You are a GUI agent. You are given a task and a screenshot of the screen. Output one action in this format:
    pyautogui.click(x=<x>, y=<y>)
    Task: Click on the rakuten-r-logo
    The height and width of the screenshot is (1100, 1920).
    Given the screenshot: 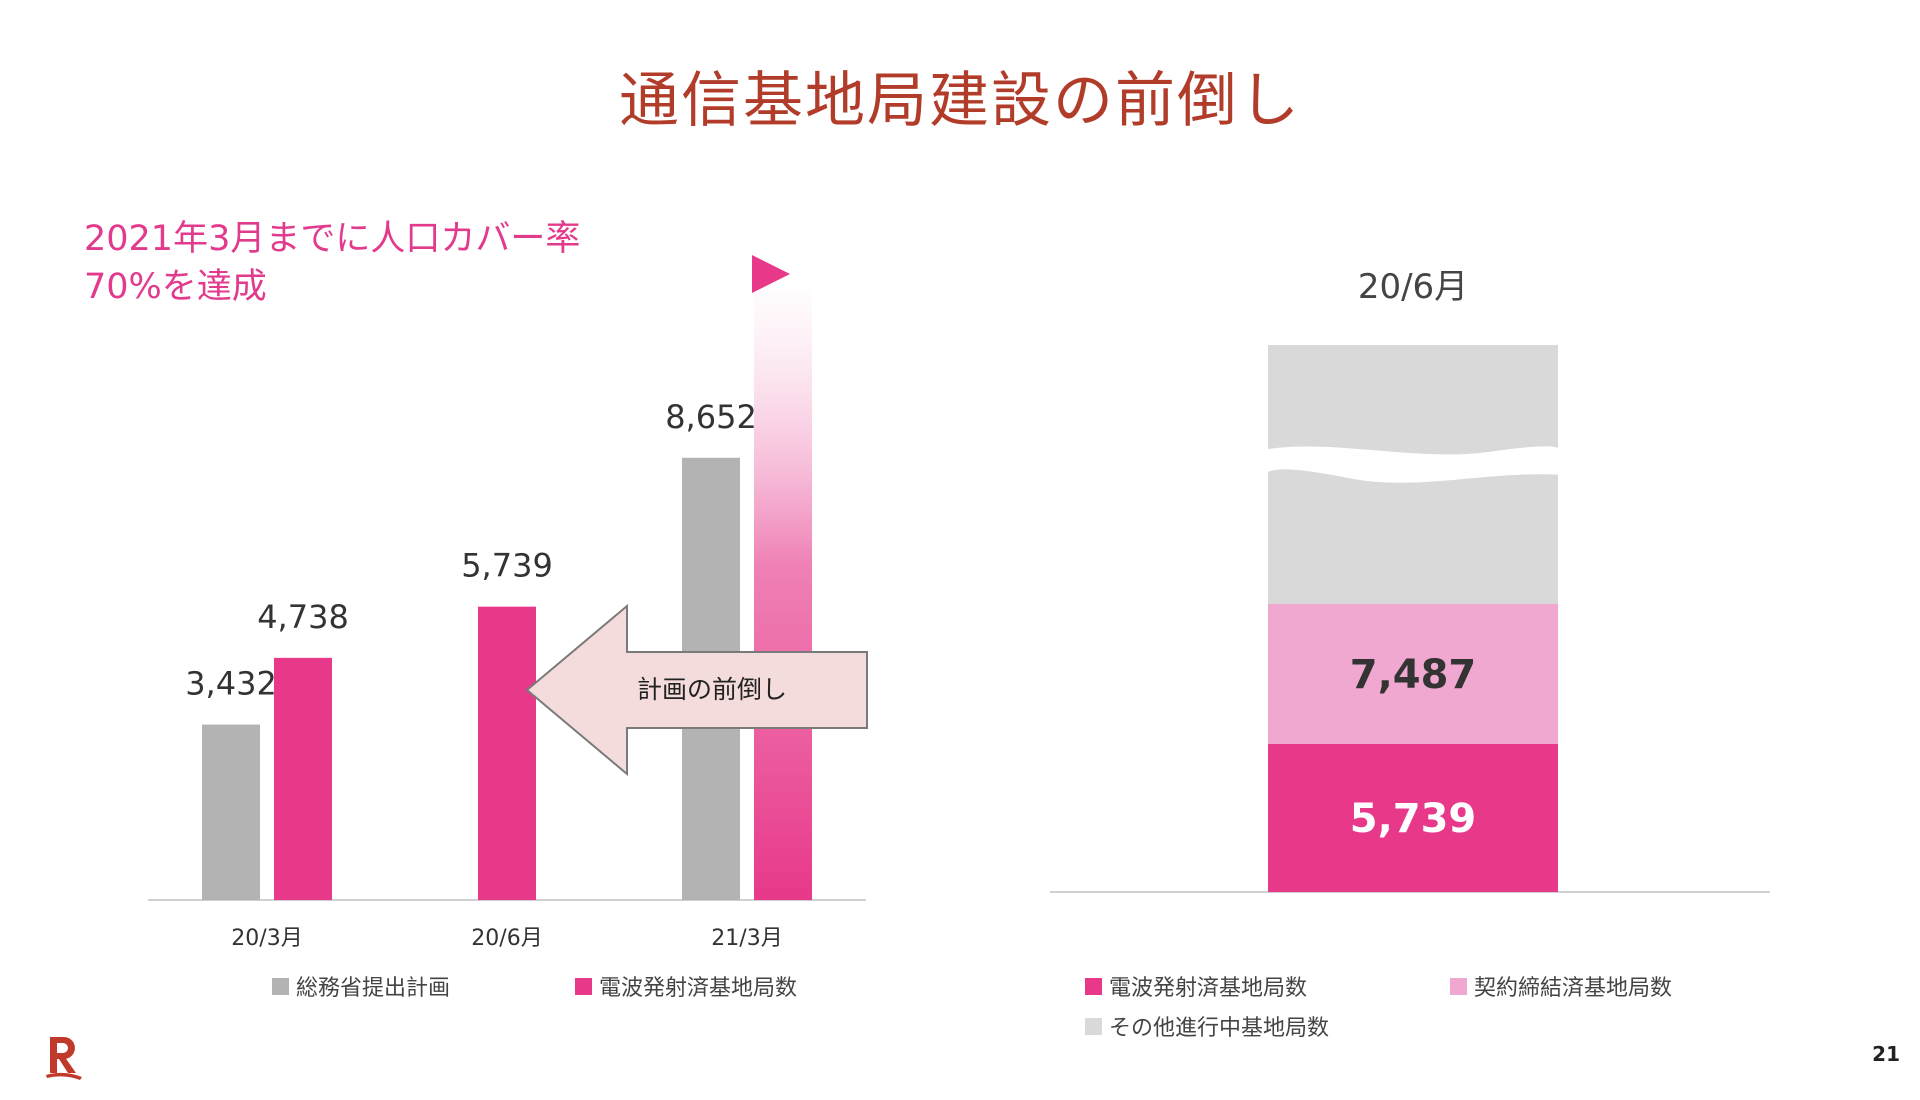 What is the action you would take?
    pyautogui.click(x=64, y=1058)
    